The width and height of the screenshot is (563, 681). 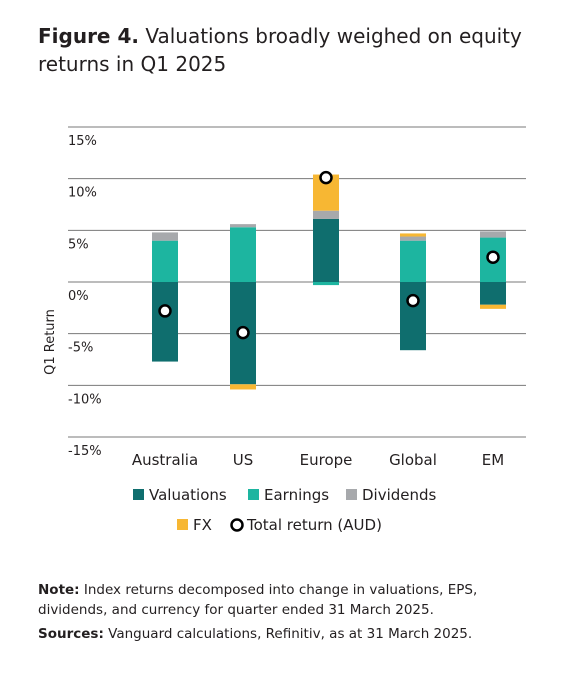 I want to click on bar-earnings-us, so click(x=243, y=254).